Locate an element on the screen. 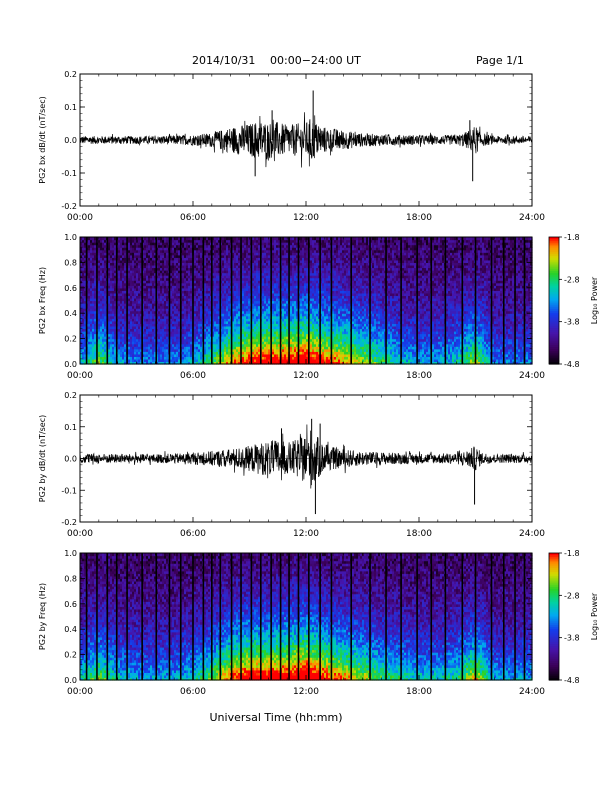 The image size is (612, 792). header-range: 00:00−24:00 UT is located at coordinates (315, 60).